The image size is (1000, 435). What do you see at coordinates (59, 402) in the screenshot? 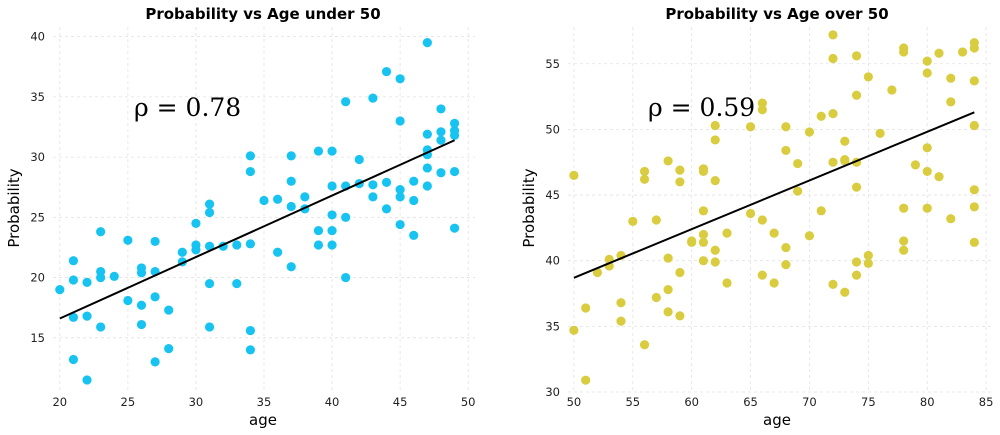
I see `x-tick-label: 20` at bounding box center [59, 402].